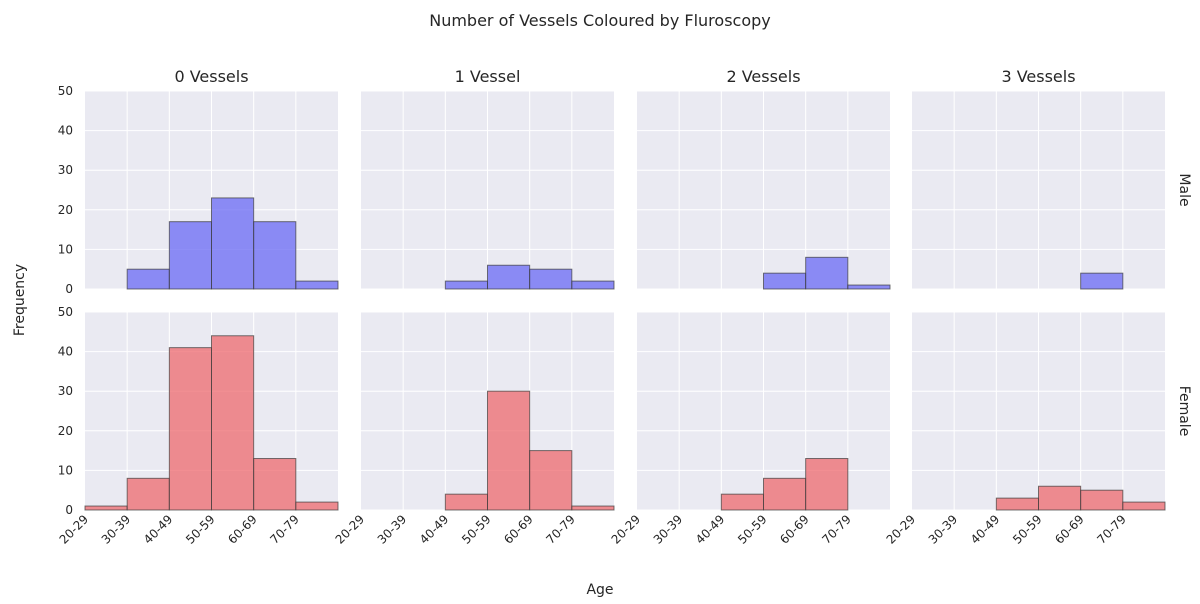  I want to click on panel-female-3-vessels: Female 20-29 30-39 40-49 50-59 60-69 70-79, so click(1038, 429).